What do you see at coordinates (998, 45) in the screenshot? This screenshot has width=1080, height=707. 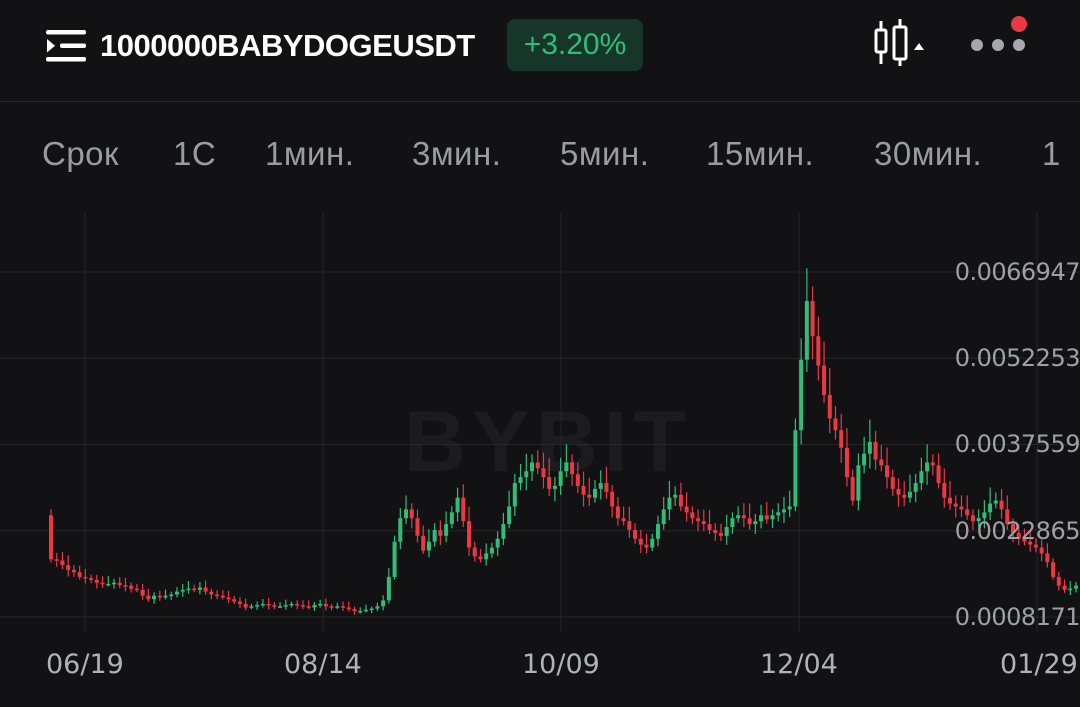 I see `more-options-button` at bounding box center [998, 45].